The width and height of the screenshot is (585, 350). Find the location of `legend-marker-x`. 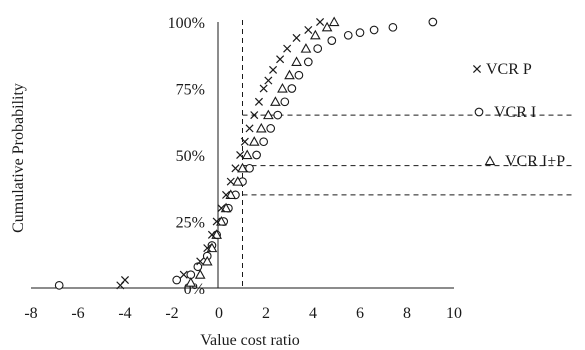

legend-marker-x is located at coordinates (477, 69).